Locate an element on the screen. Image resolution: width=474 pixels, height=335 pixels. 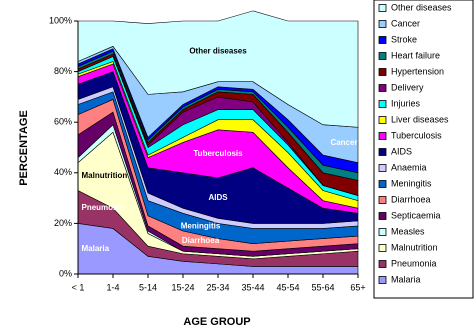
legend-label: Measles is located at coordinates (408, 231).